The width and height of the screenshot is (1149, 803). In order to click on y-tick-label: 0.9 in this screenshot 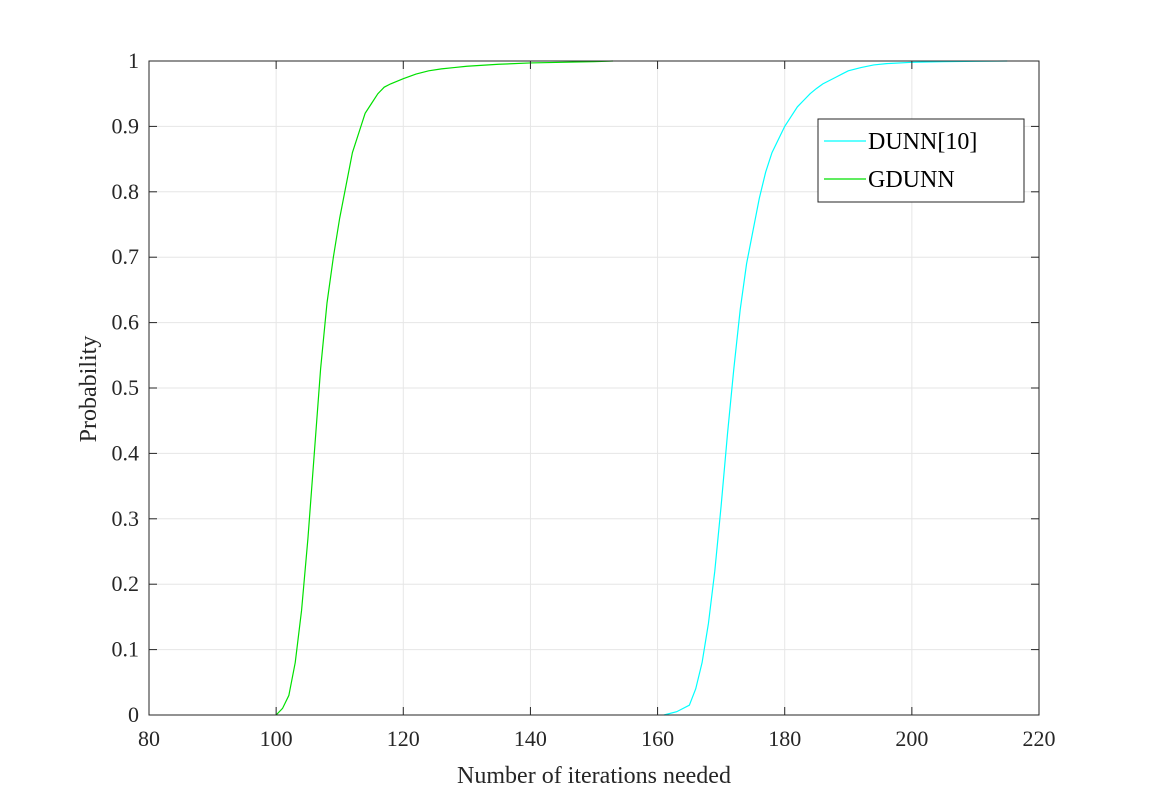, I will do `click(126, 125)`.